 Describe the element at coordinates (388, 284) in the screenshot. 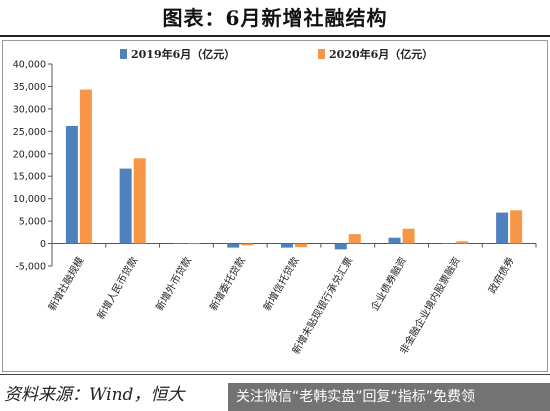

I see `x-category-label: 企业债券融资` at that location.